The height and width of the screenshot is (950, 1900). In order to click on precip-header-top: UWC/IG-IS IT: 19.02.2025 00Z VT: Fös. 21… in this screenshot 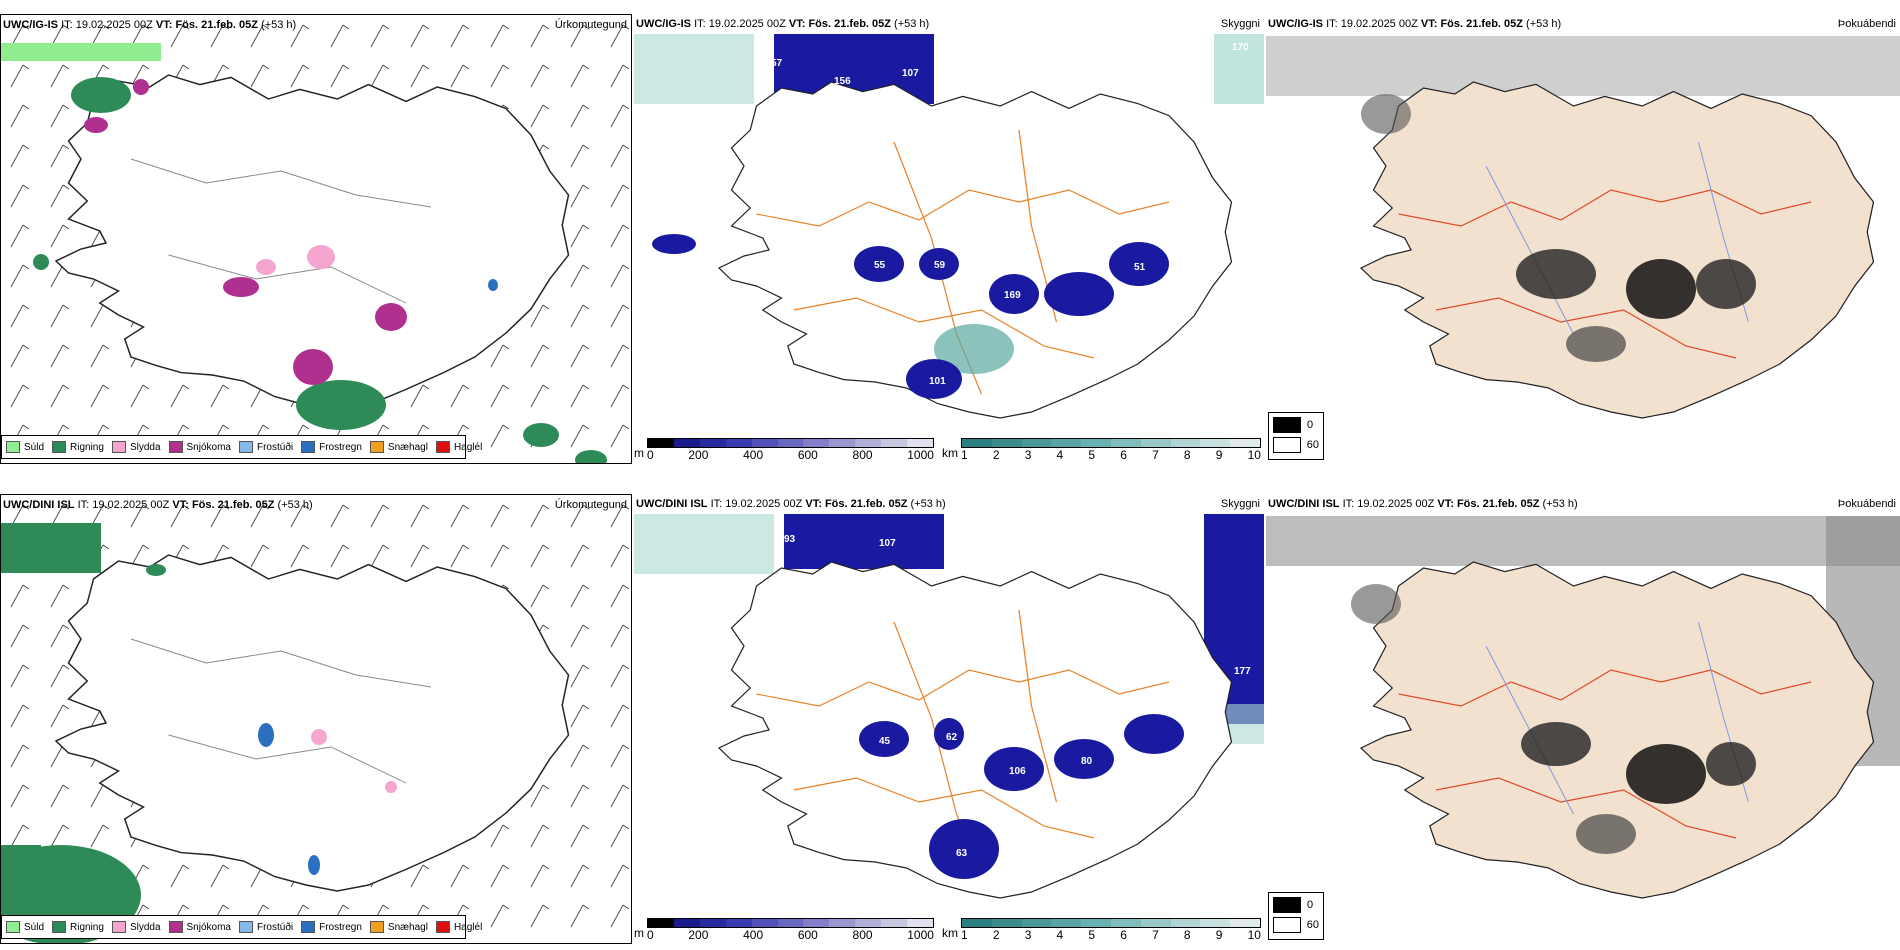, I will do `click(150, 25)`.